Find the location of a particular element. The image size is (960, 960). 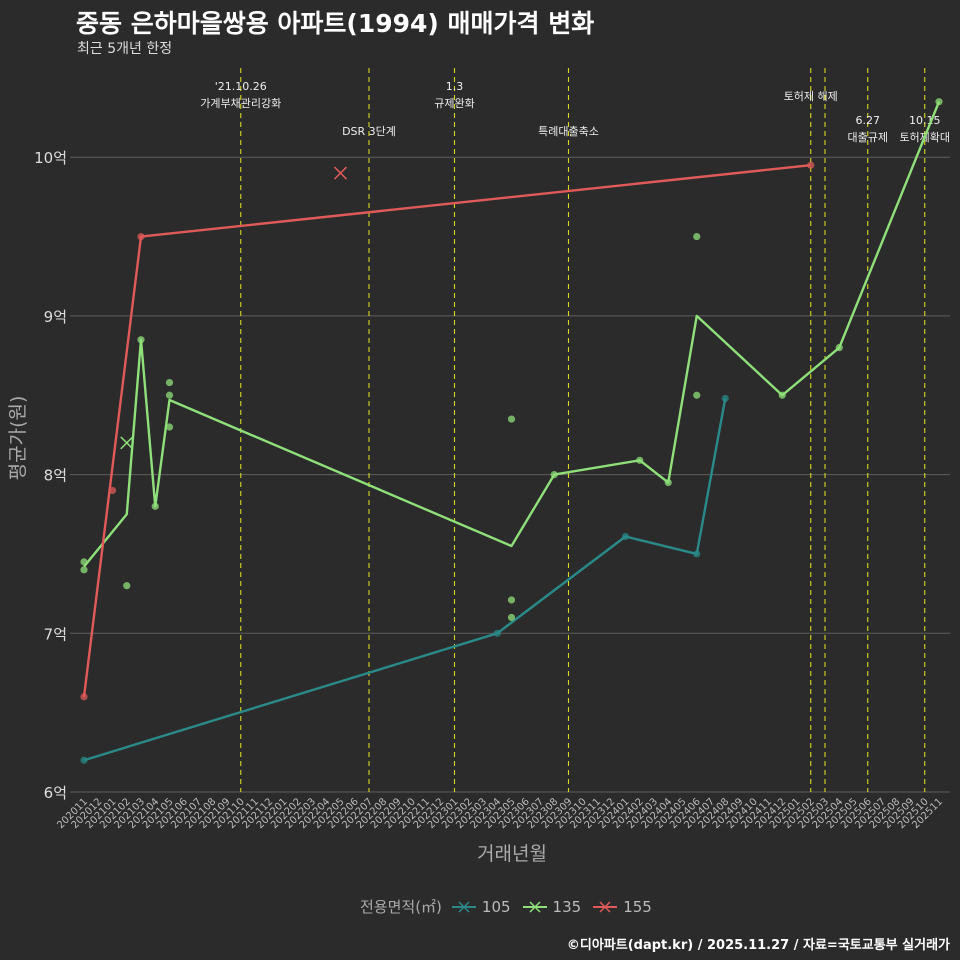

y-tick-label: 7억 is located at coordinates (55, 634).